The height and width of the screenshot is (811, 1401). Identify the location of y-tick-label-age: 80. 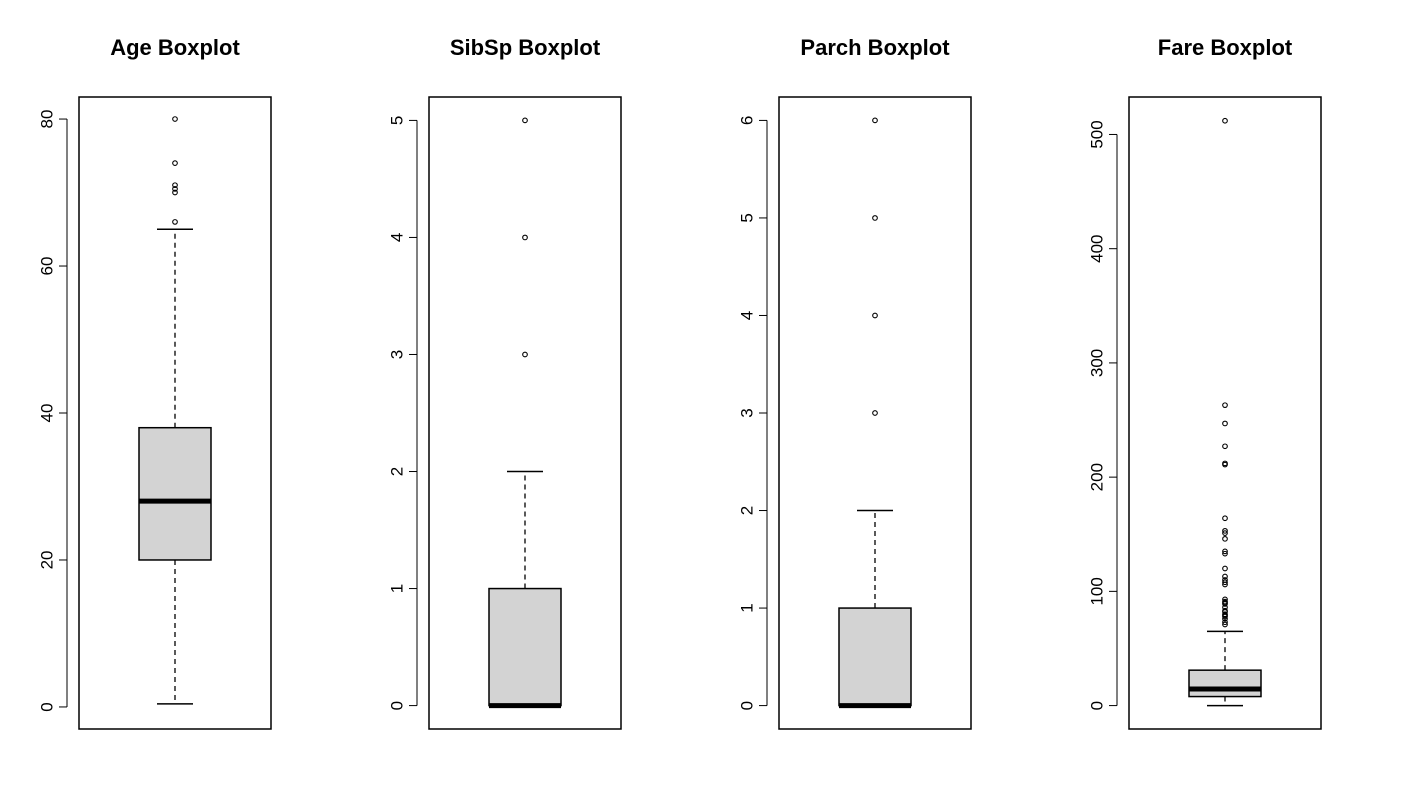
(47, 119).